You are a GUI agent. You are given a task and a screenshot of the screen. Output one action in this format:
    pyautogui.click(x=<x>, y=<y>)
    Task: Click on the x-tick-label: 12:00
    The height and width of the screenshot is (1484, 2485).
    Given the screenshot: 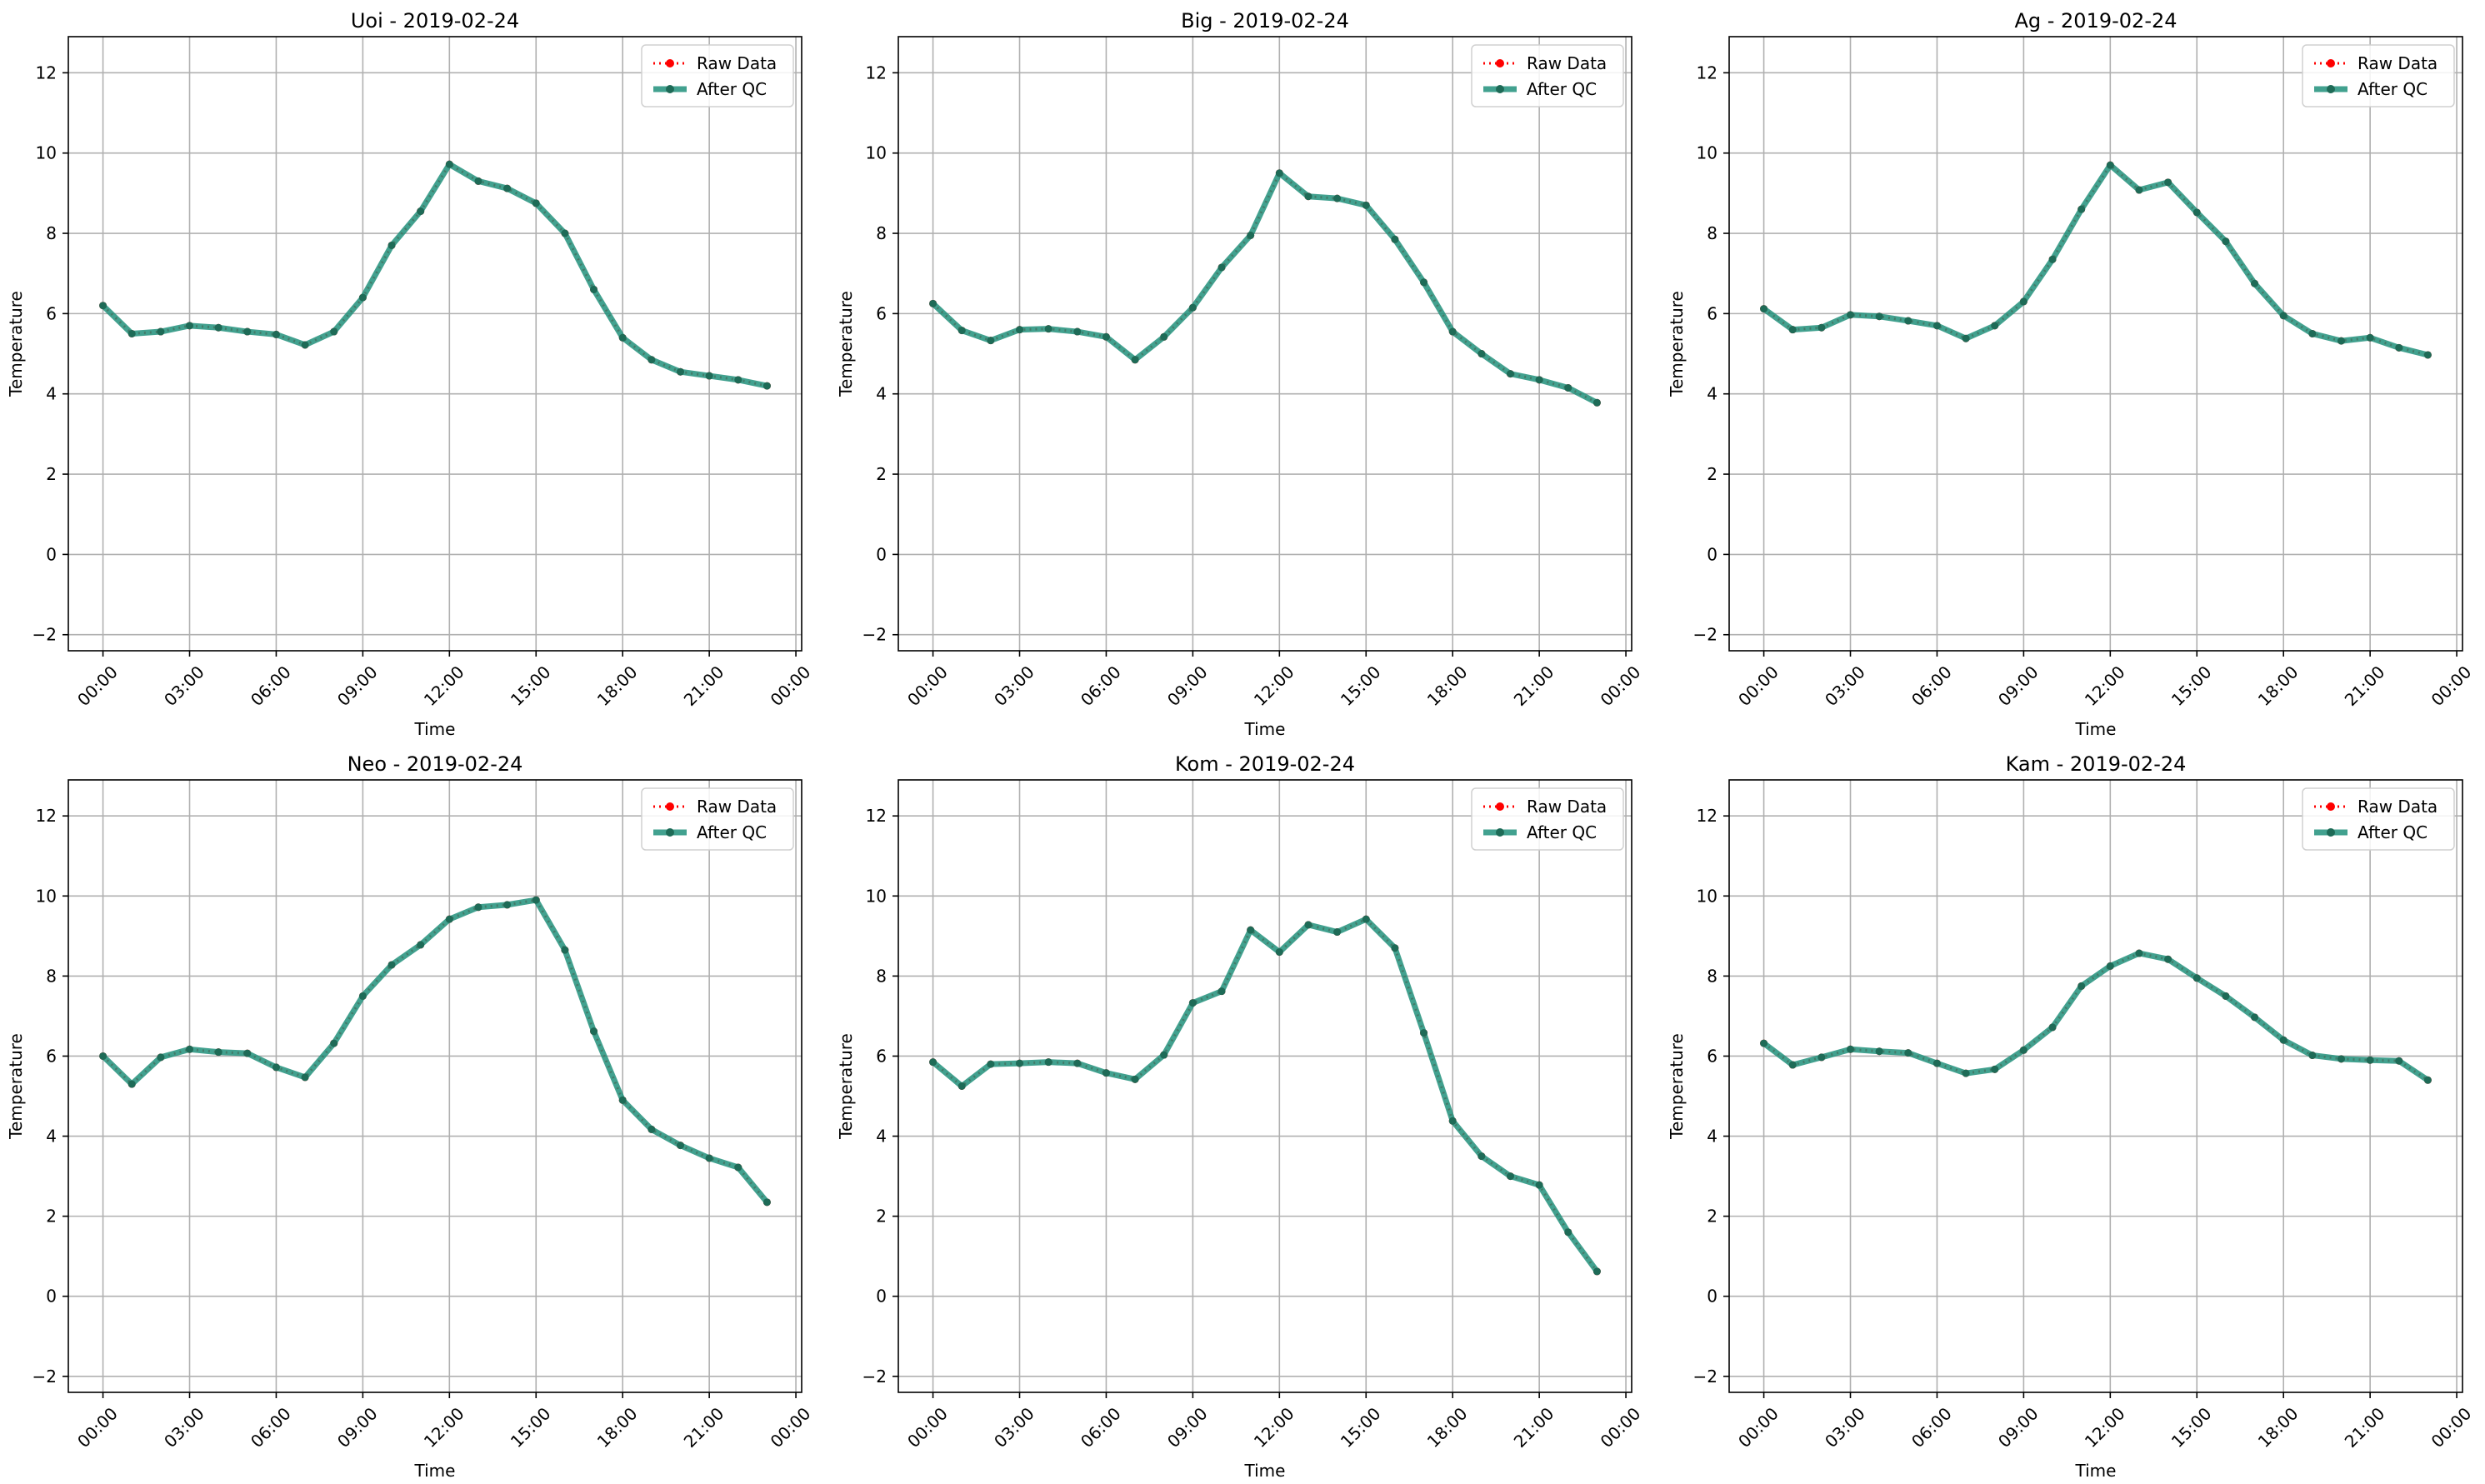 What is the action you would take?
    pyautogui.click(x=1274, y=686)
    